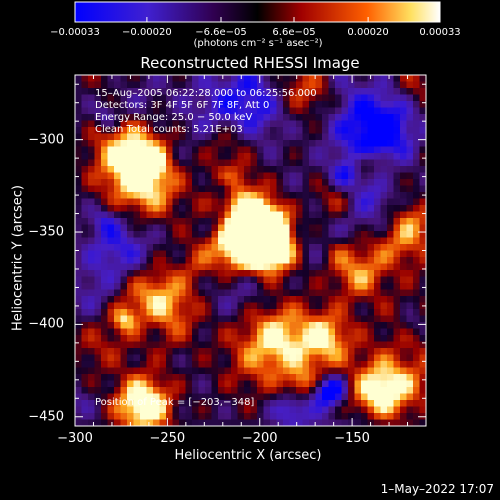 Image resolution: width=500 pixels, height=500 pixels. What do you see at coordinates (258, 43) in the screenshot?
I see `colorbar-units: (photons cm⁻² s⁻¹ asec⁻²)` at bounding box center [258, 43].